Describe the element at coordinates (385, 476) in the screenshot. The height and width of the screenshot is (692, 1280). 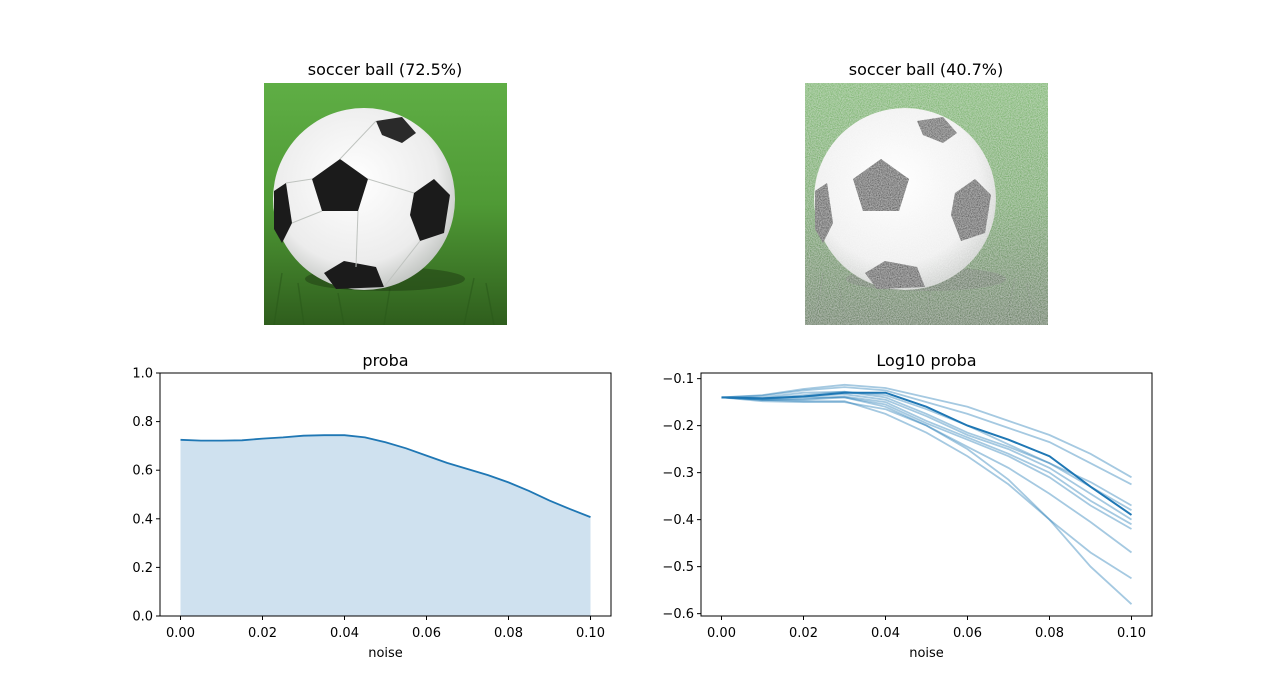
I see `series-line` at that location.